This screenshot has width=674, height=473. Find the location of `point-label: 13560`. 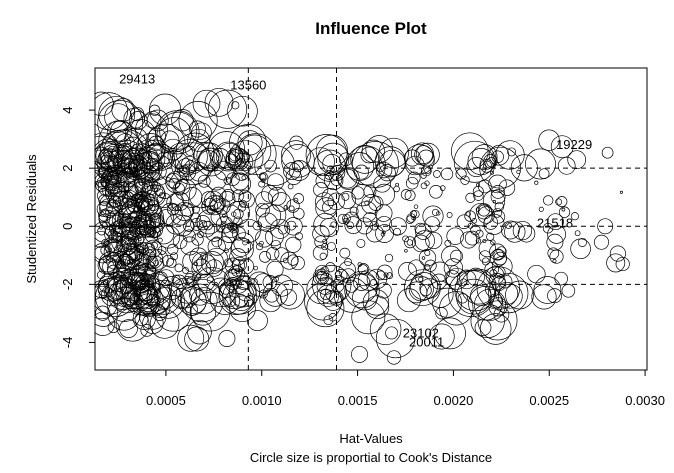

point-label: 13560 is located at coordinates (248, 84).